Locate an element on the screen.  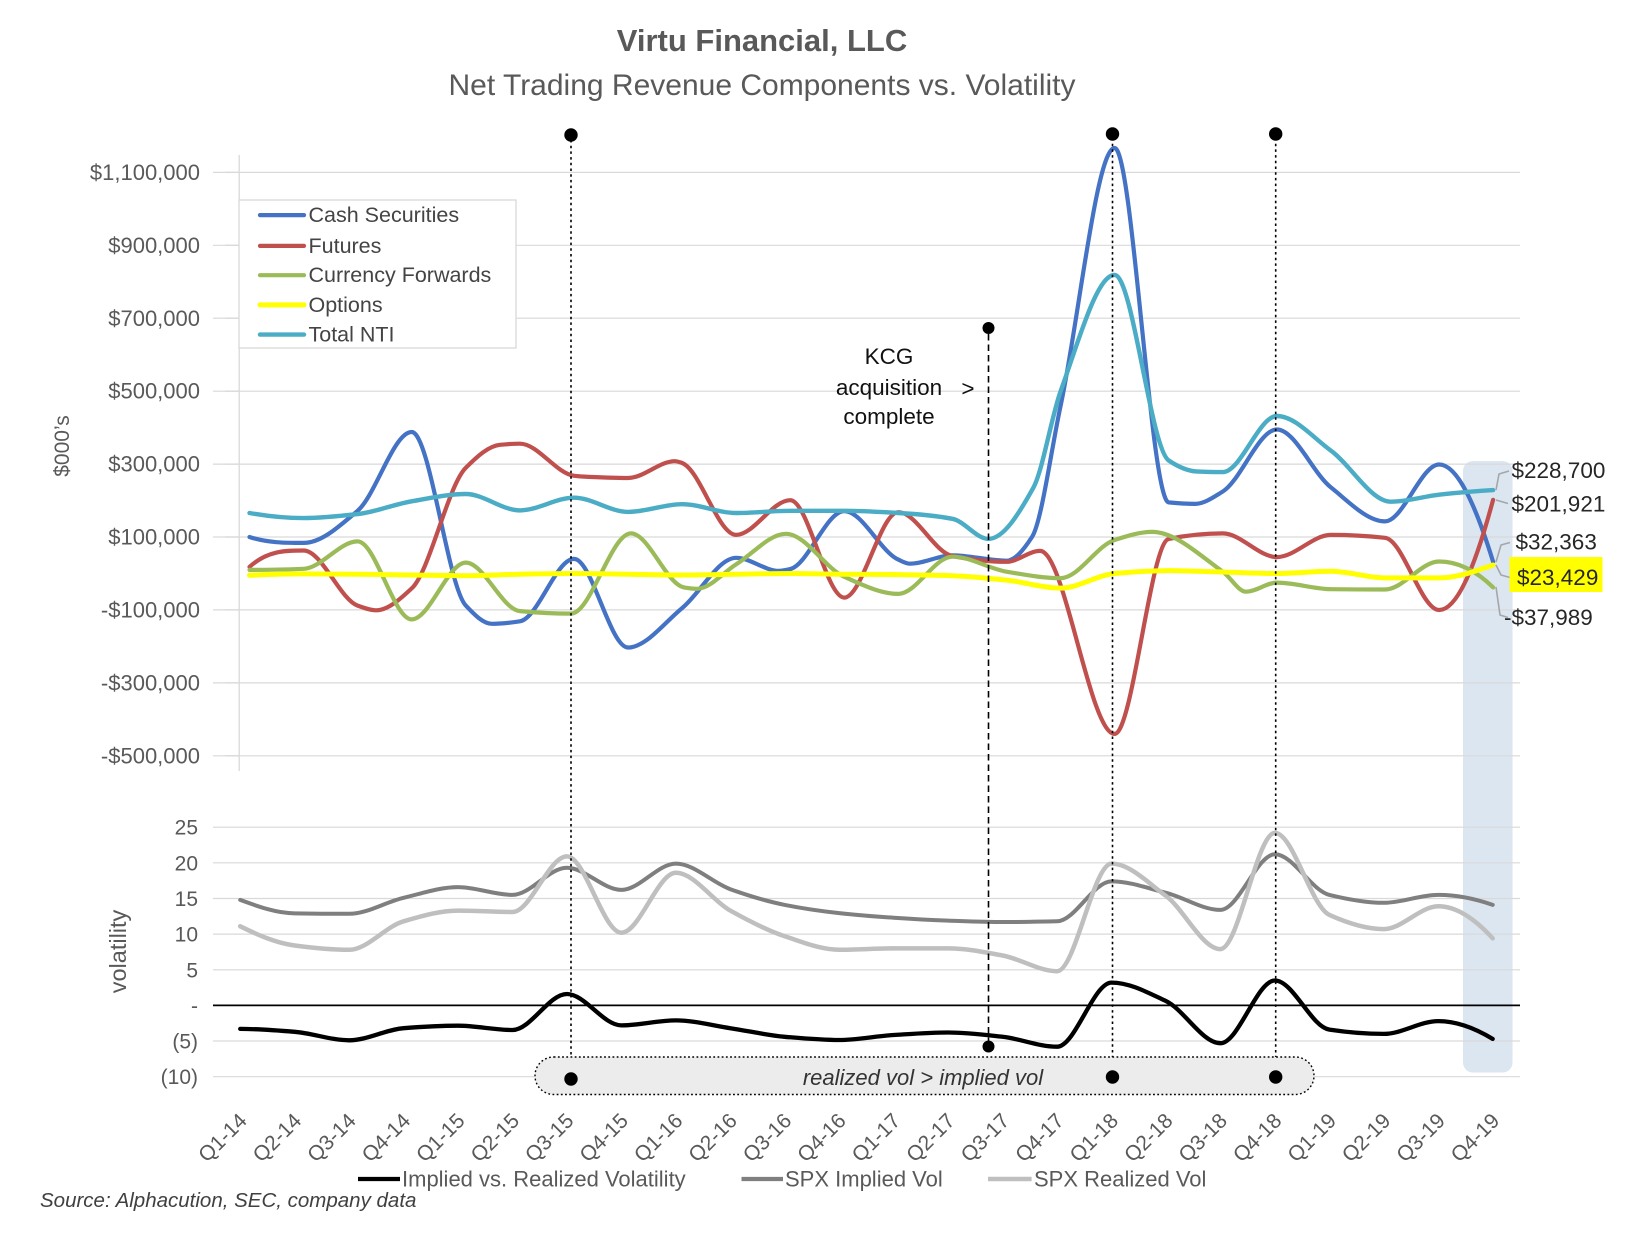
svg-text: $900,000 is located at coordinates (154, 245).